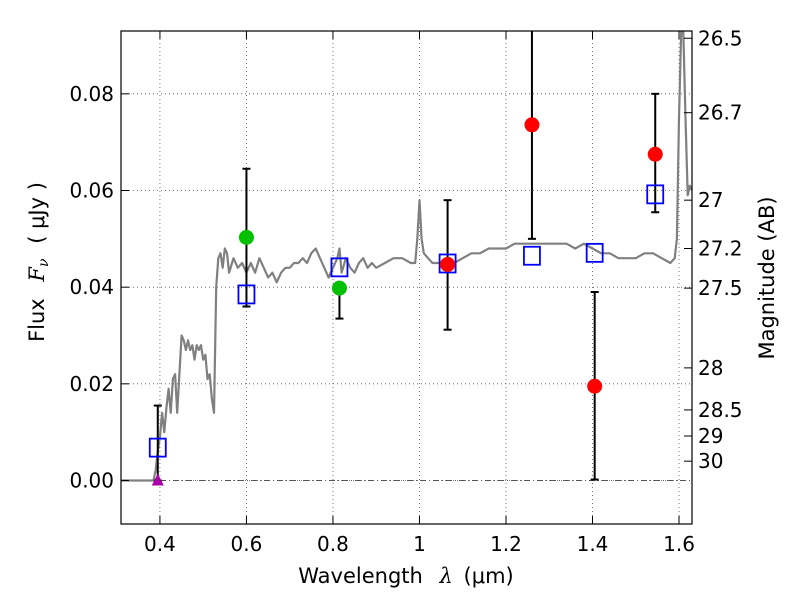 The image size is (800, 600). What do you see at coordinates (710, 368) in the screenshot?
I see `mag-tick-label: 28` at bounding box center [710, 368].